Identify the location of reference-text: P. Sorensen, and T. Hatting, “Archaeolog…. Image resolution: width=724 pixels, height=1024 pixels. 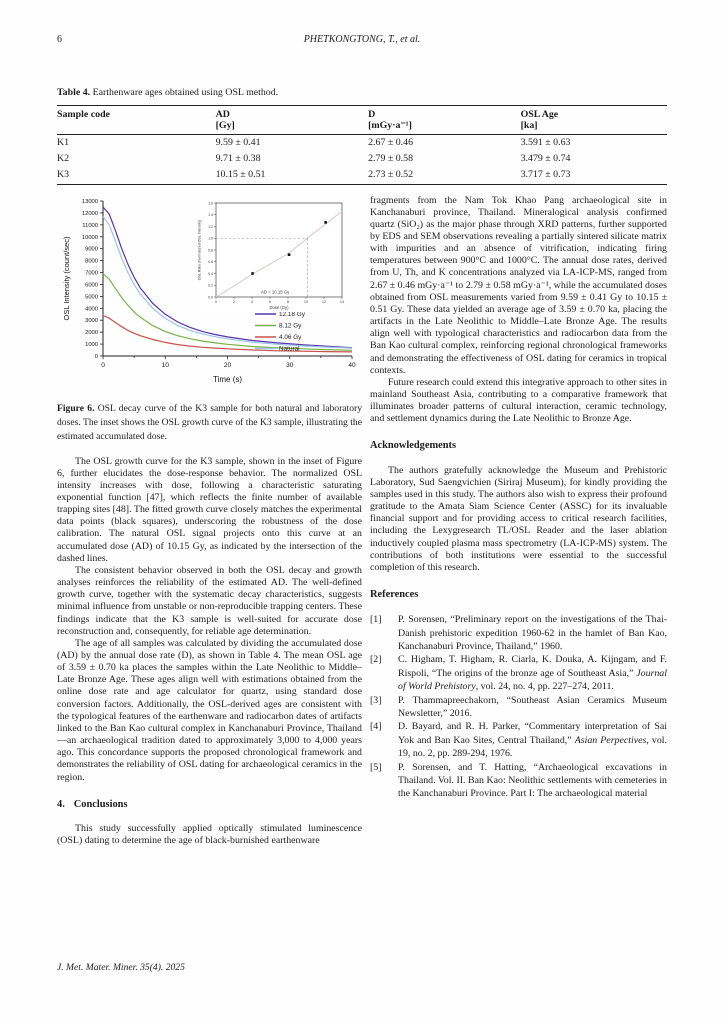
(532, 780).